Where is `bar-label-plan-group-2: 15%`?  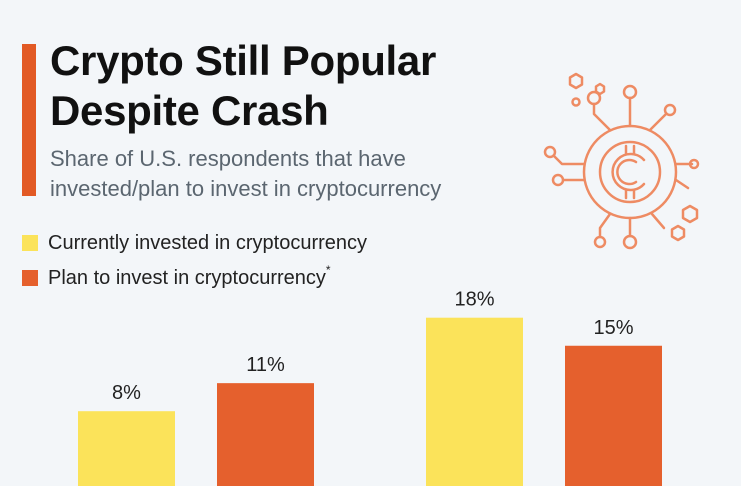 bar-label-plan-group-2: 15% is located at coordinates (613, 328).